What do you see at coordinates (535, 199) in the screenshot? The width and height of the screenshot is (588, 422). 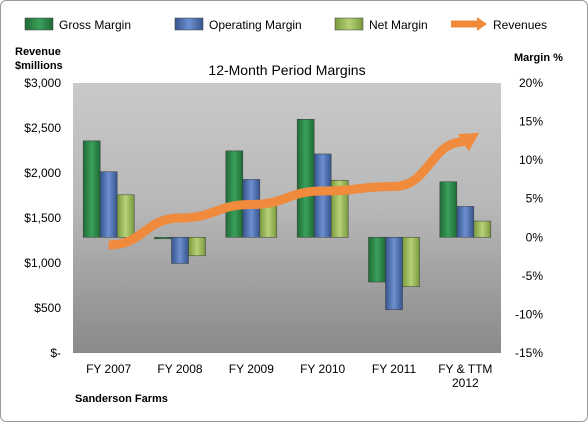 I see `right-tick-label: 5%` at bounding box center [535, 199].